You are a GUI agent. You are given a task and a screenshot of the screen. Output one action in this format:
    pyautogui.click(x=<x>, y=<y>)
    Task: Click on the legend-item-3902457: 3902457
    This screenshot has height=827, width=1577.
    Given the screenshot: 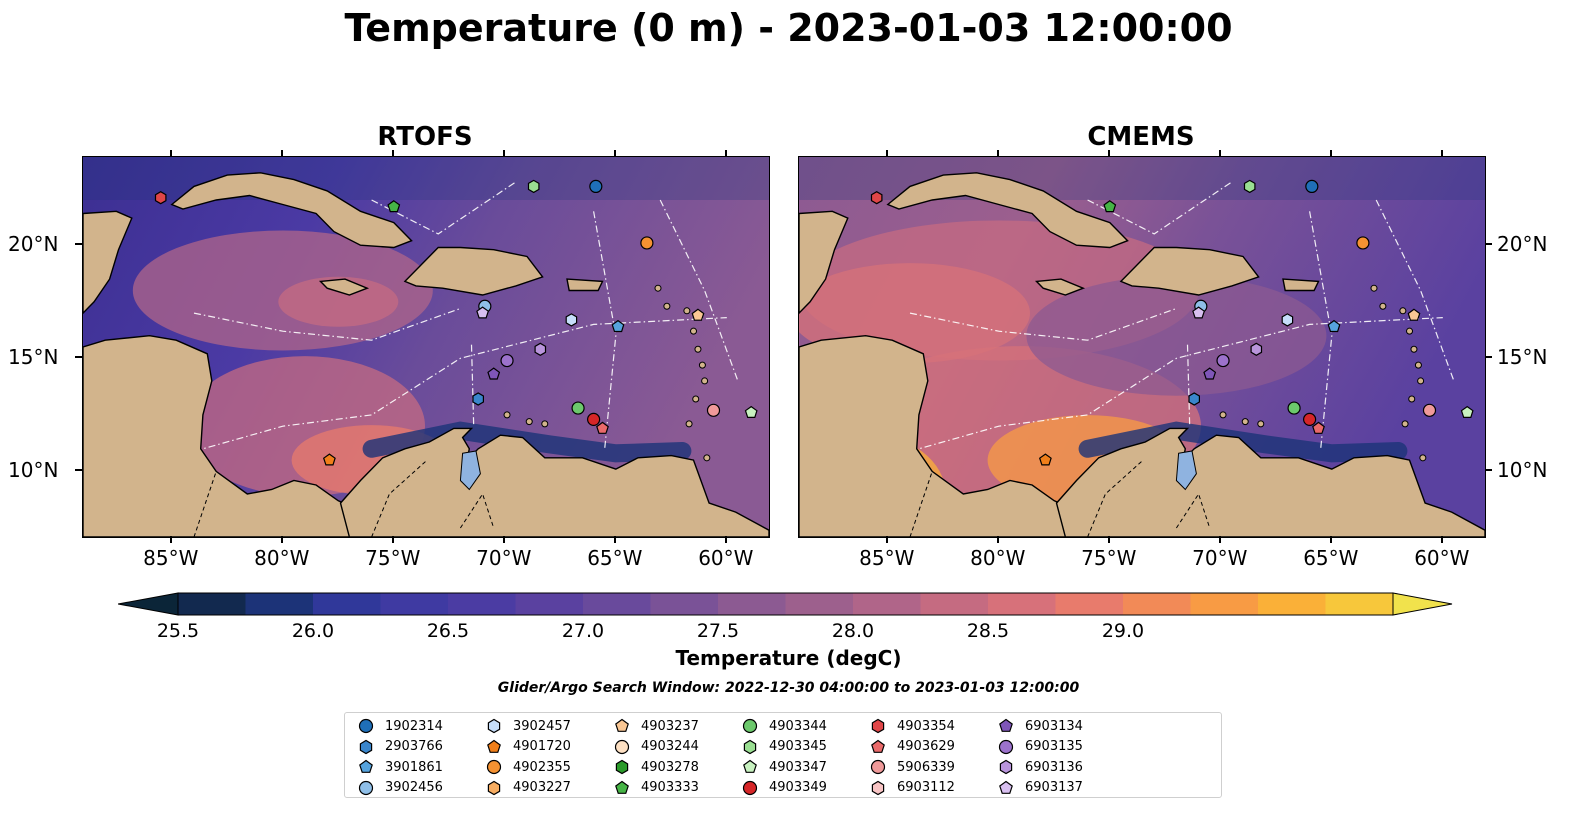 What is the action you would take?
    pyautogui.click(x=528, y=726)
    